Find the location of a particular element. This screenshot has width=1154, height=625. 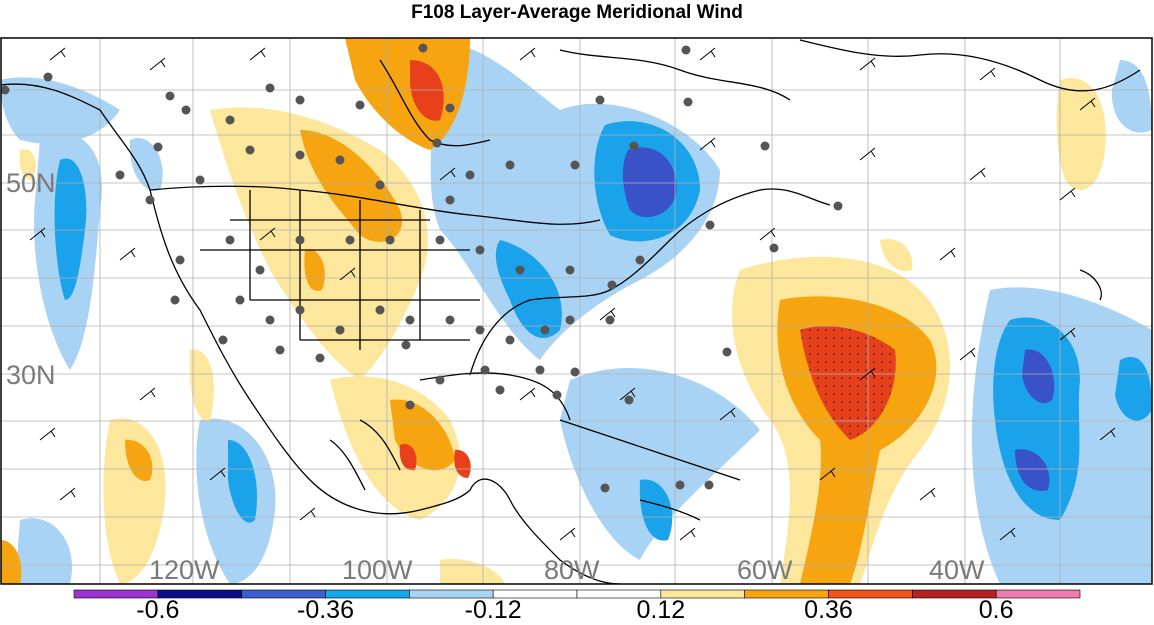

positive-region-hudson is located at coordinates (407, 94).